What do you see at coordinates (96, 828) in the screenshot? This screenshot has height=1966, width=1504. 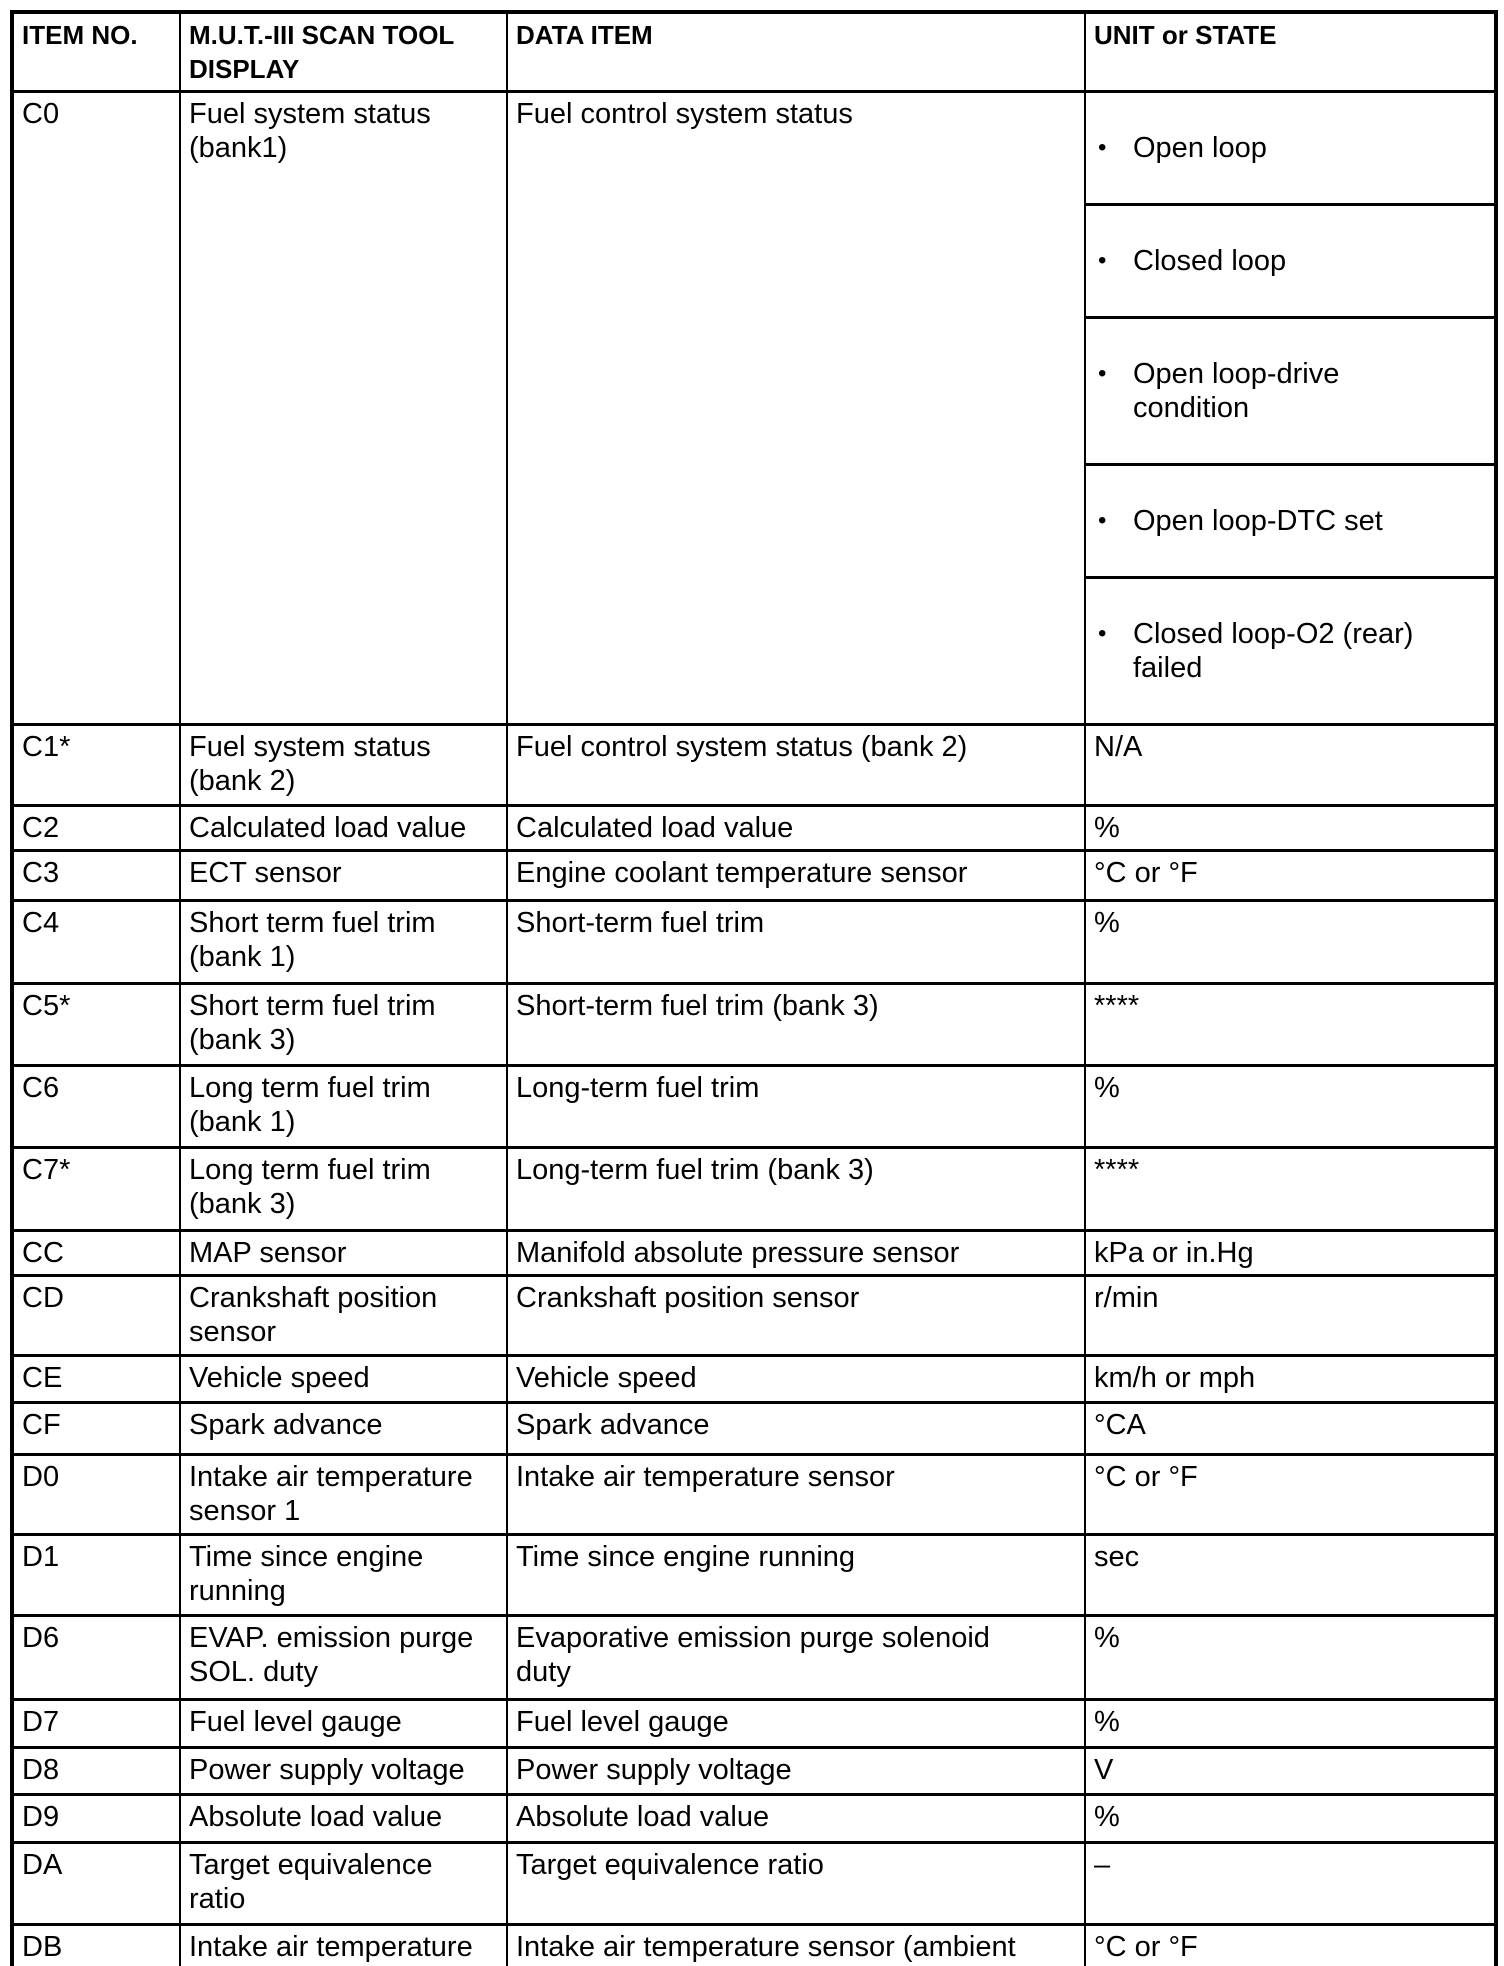 I see `item-no-cell: C2` at bounding box center [96, 828].